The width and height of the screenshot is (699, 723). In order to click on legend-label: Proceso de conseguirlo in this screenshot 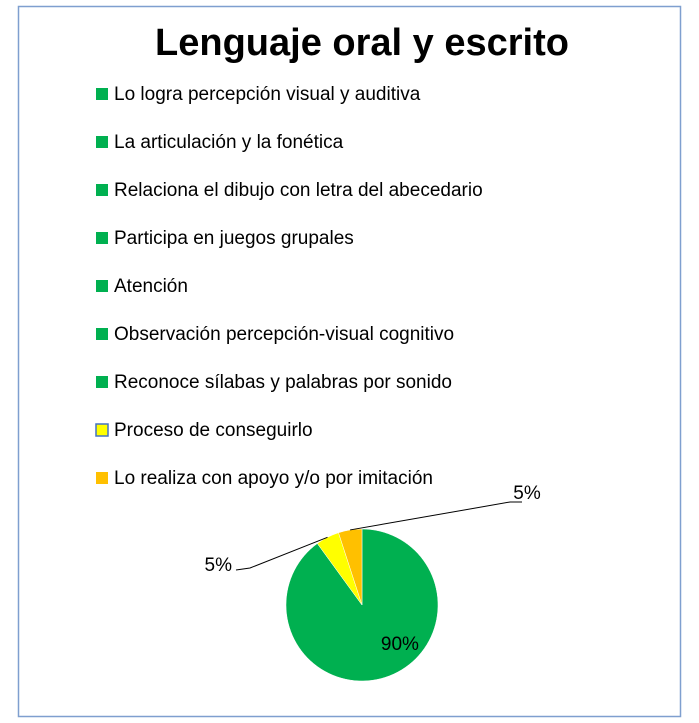, I will do `click(213, 430)`.